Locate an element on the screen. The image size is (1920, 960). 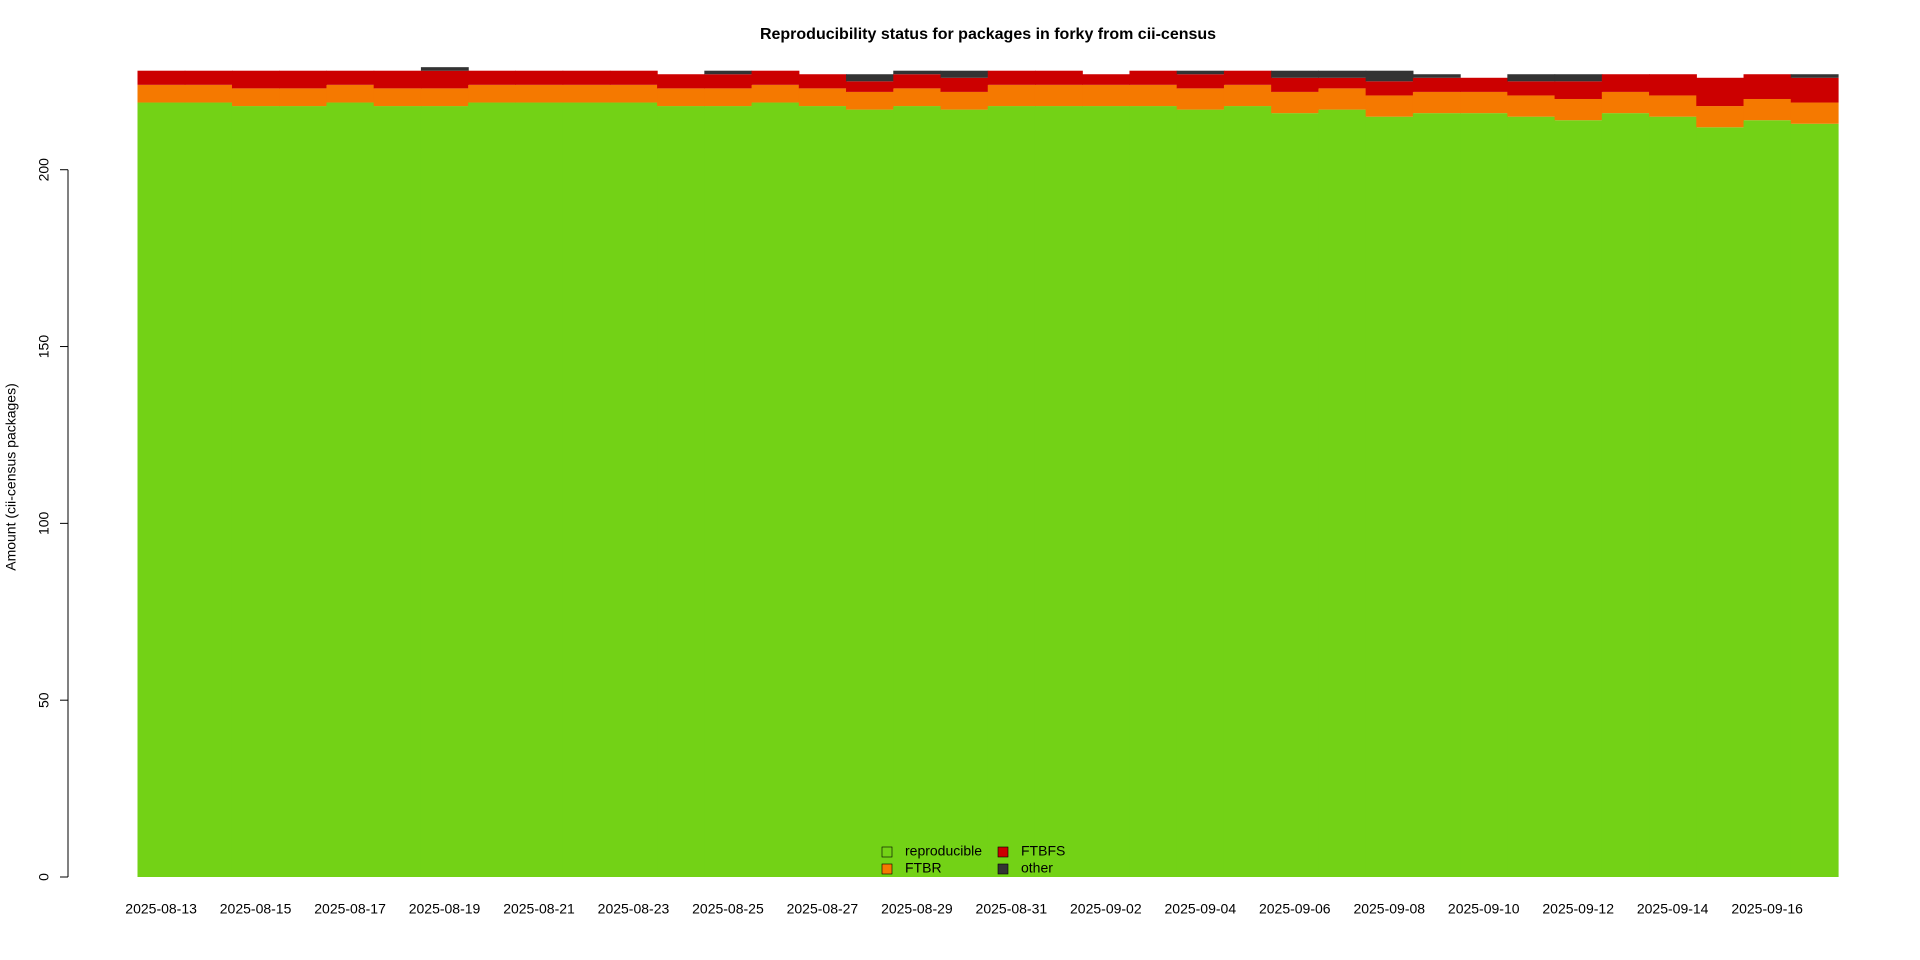
legend-label: other is located at coordinates (1037, 868).